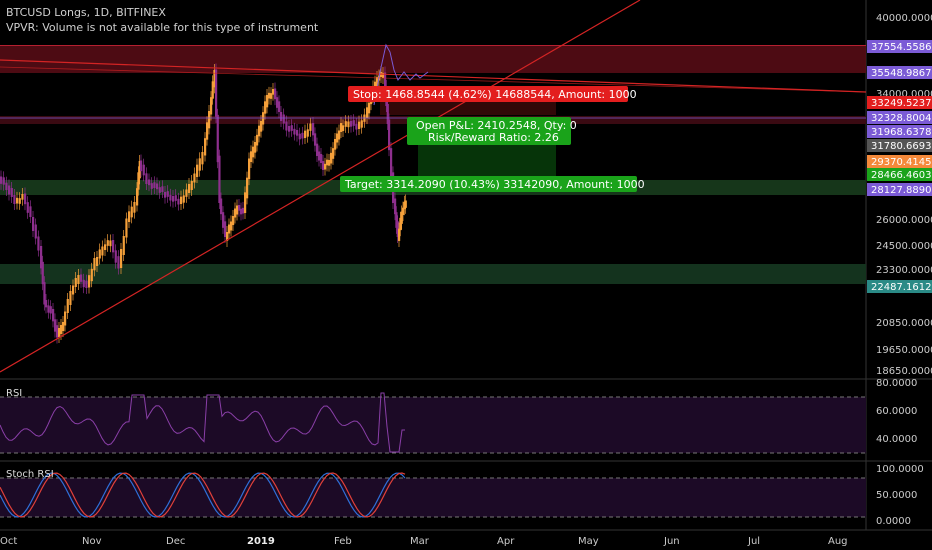 The height and width of the screenshot is (550, 932). What do you see at coordinates (202, 422) in the screenshot?
I see `rsi-line` at bounding box center [202, 422].